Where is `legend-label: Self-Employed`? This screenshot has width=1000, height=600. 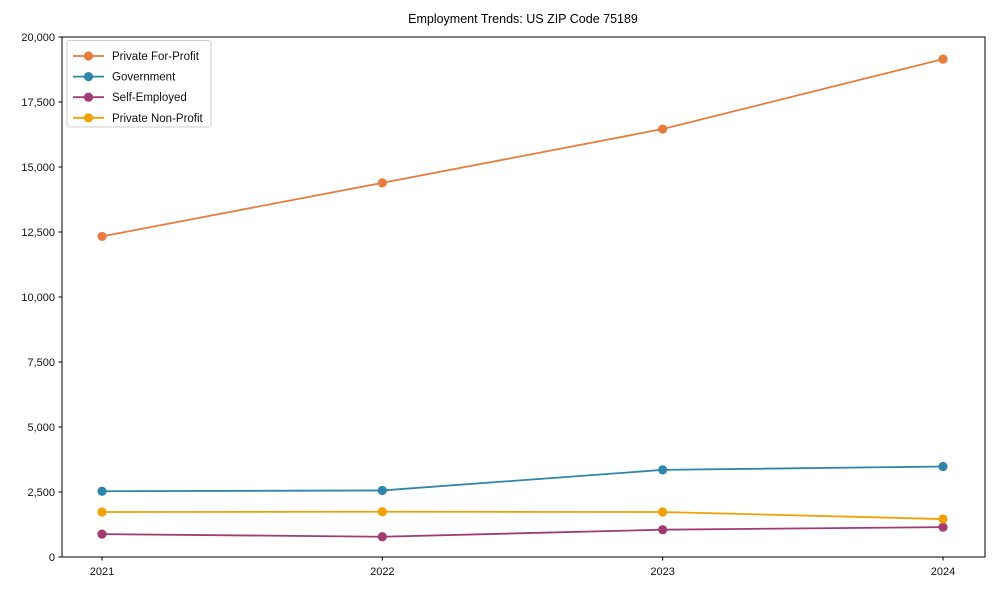 legend-label: Self-Employed is located at coordinates (149, 98).